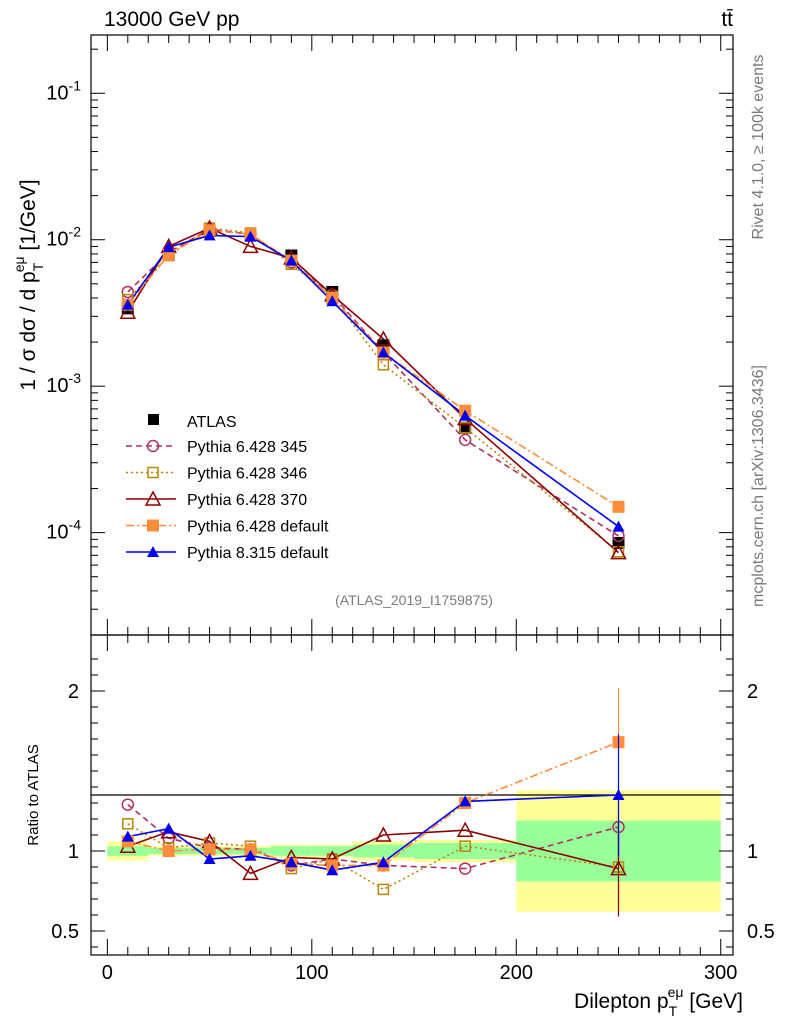 Image resolution: width=786 pixels, height=1024 pixels. I want to click on atlas-data-point, so click(465, 427).